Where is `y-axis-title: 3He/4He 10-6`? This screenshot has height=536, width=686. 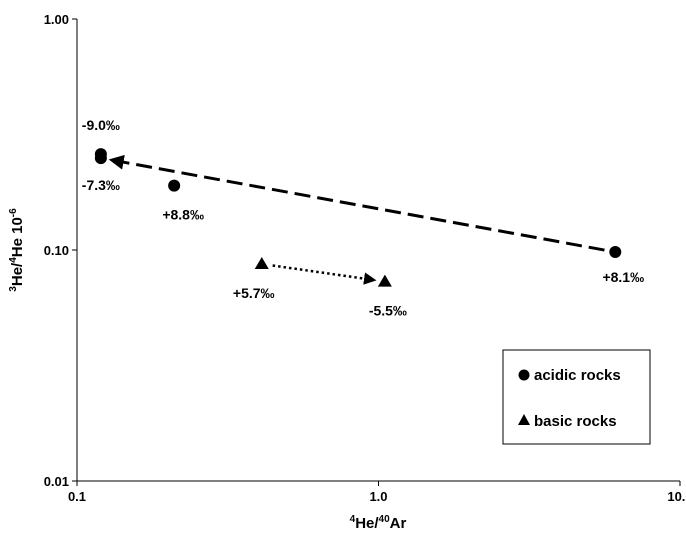 y-axis-title: 3He/4He 10-6 is located at coordinates (17, 250).